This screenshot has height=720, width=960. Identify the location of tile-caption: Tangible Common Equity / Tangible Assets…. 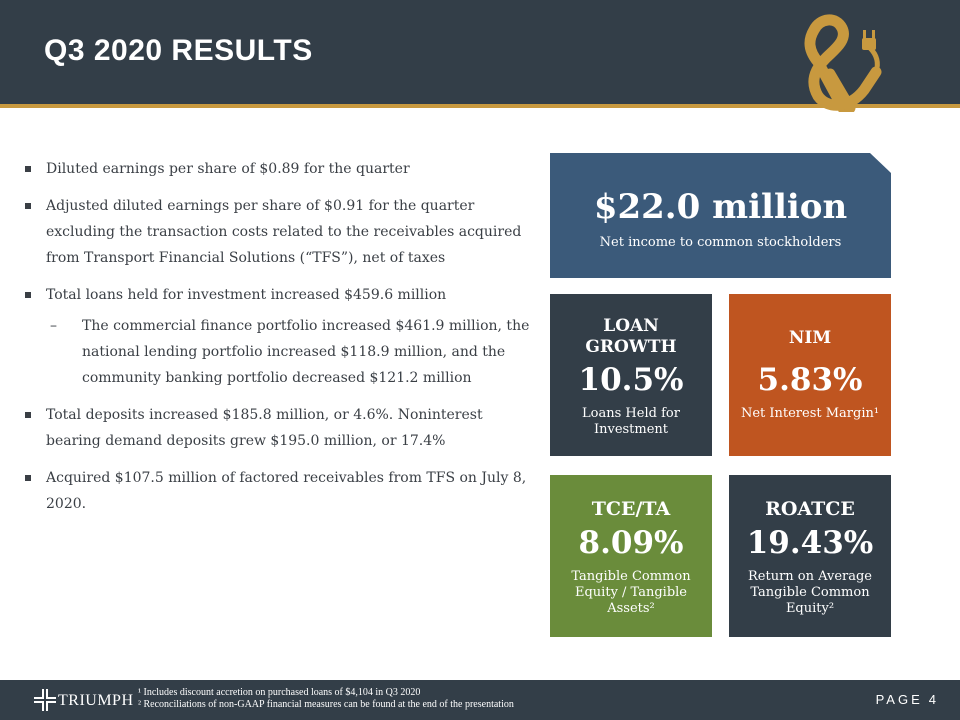
(631, 592).